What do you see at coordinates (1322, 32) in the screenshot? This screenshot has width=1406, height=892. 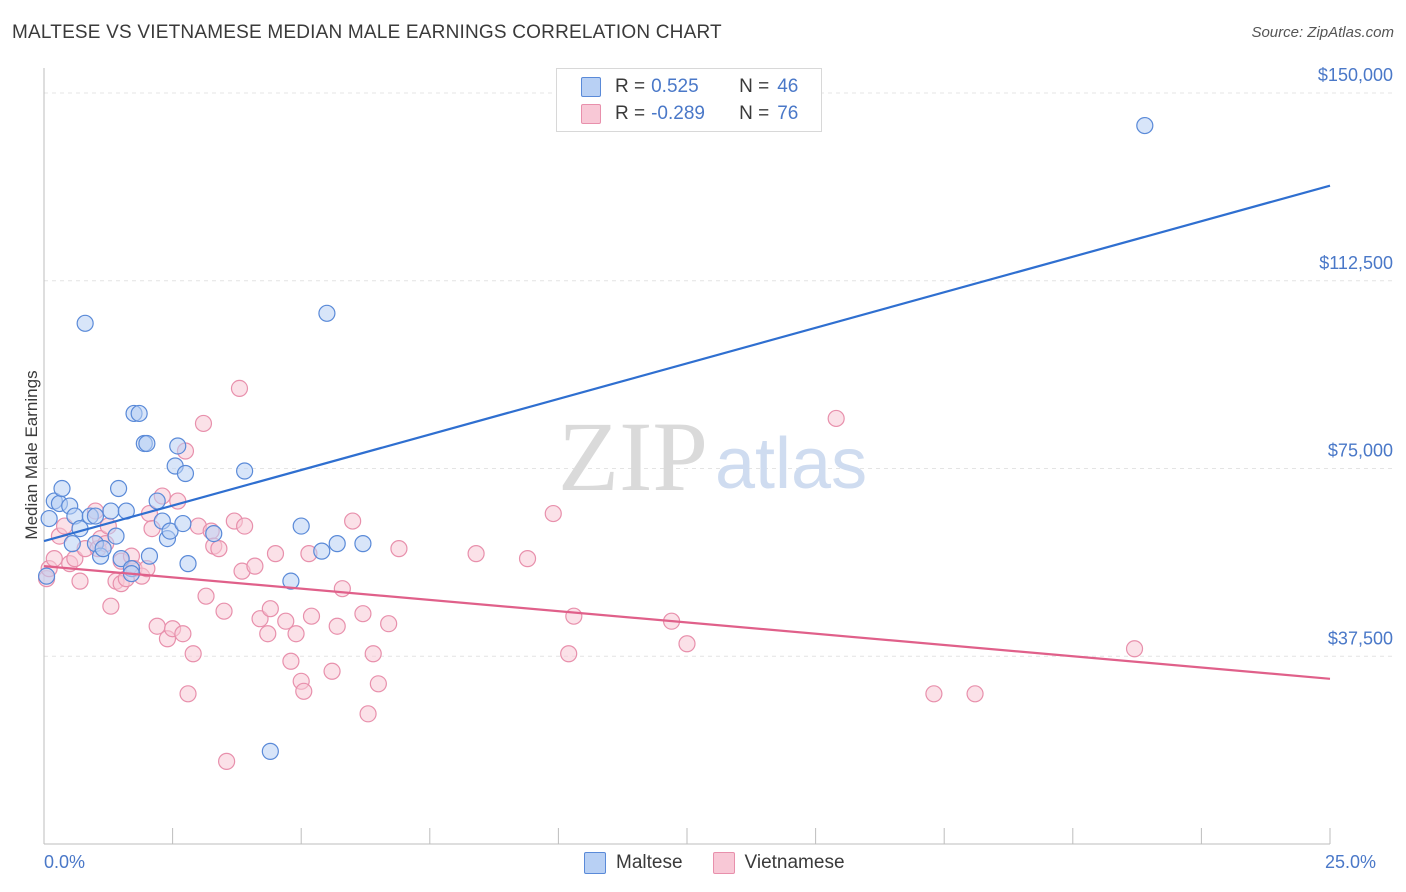 I see `source-label: Source: ZipAtlas.com` at bounding box center [1322, 32].